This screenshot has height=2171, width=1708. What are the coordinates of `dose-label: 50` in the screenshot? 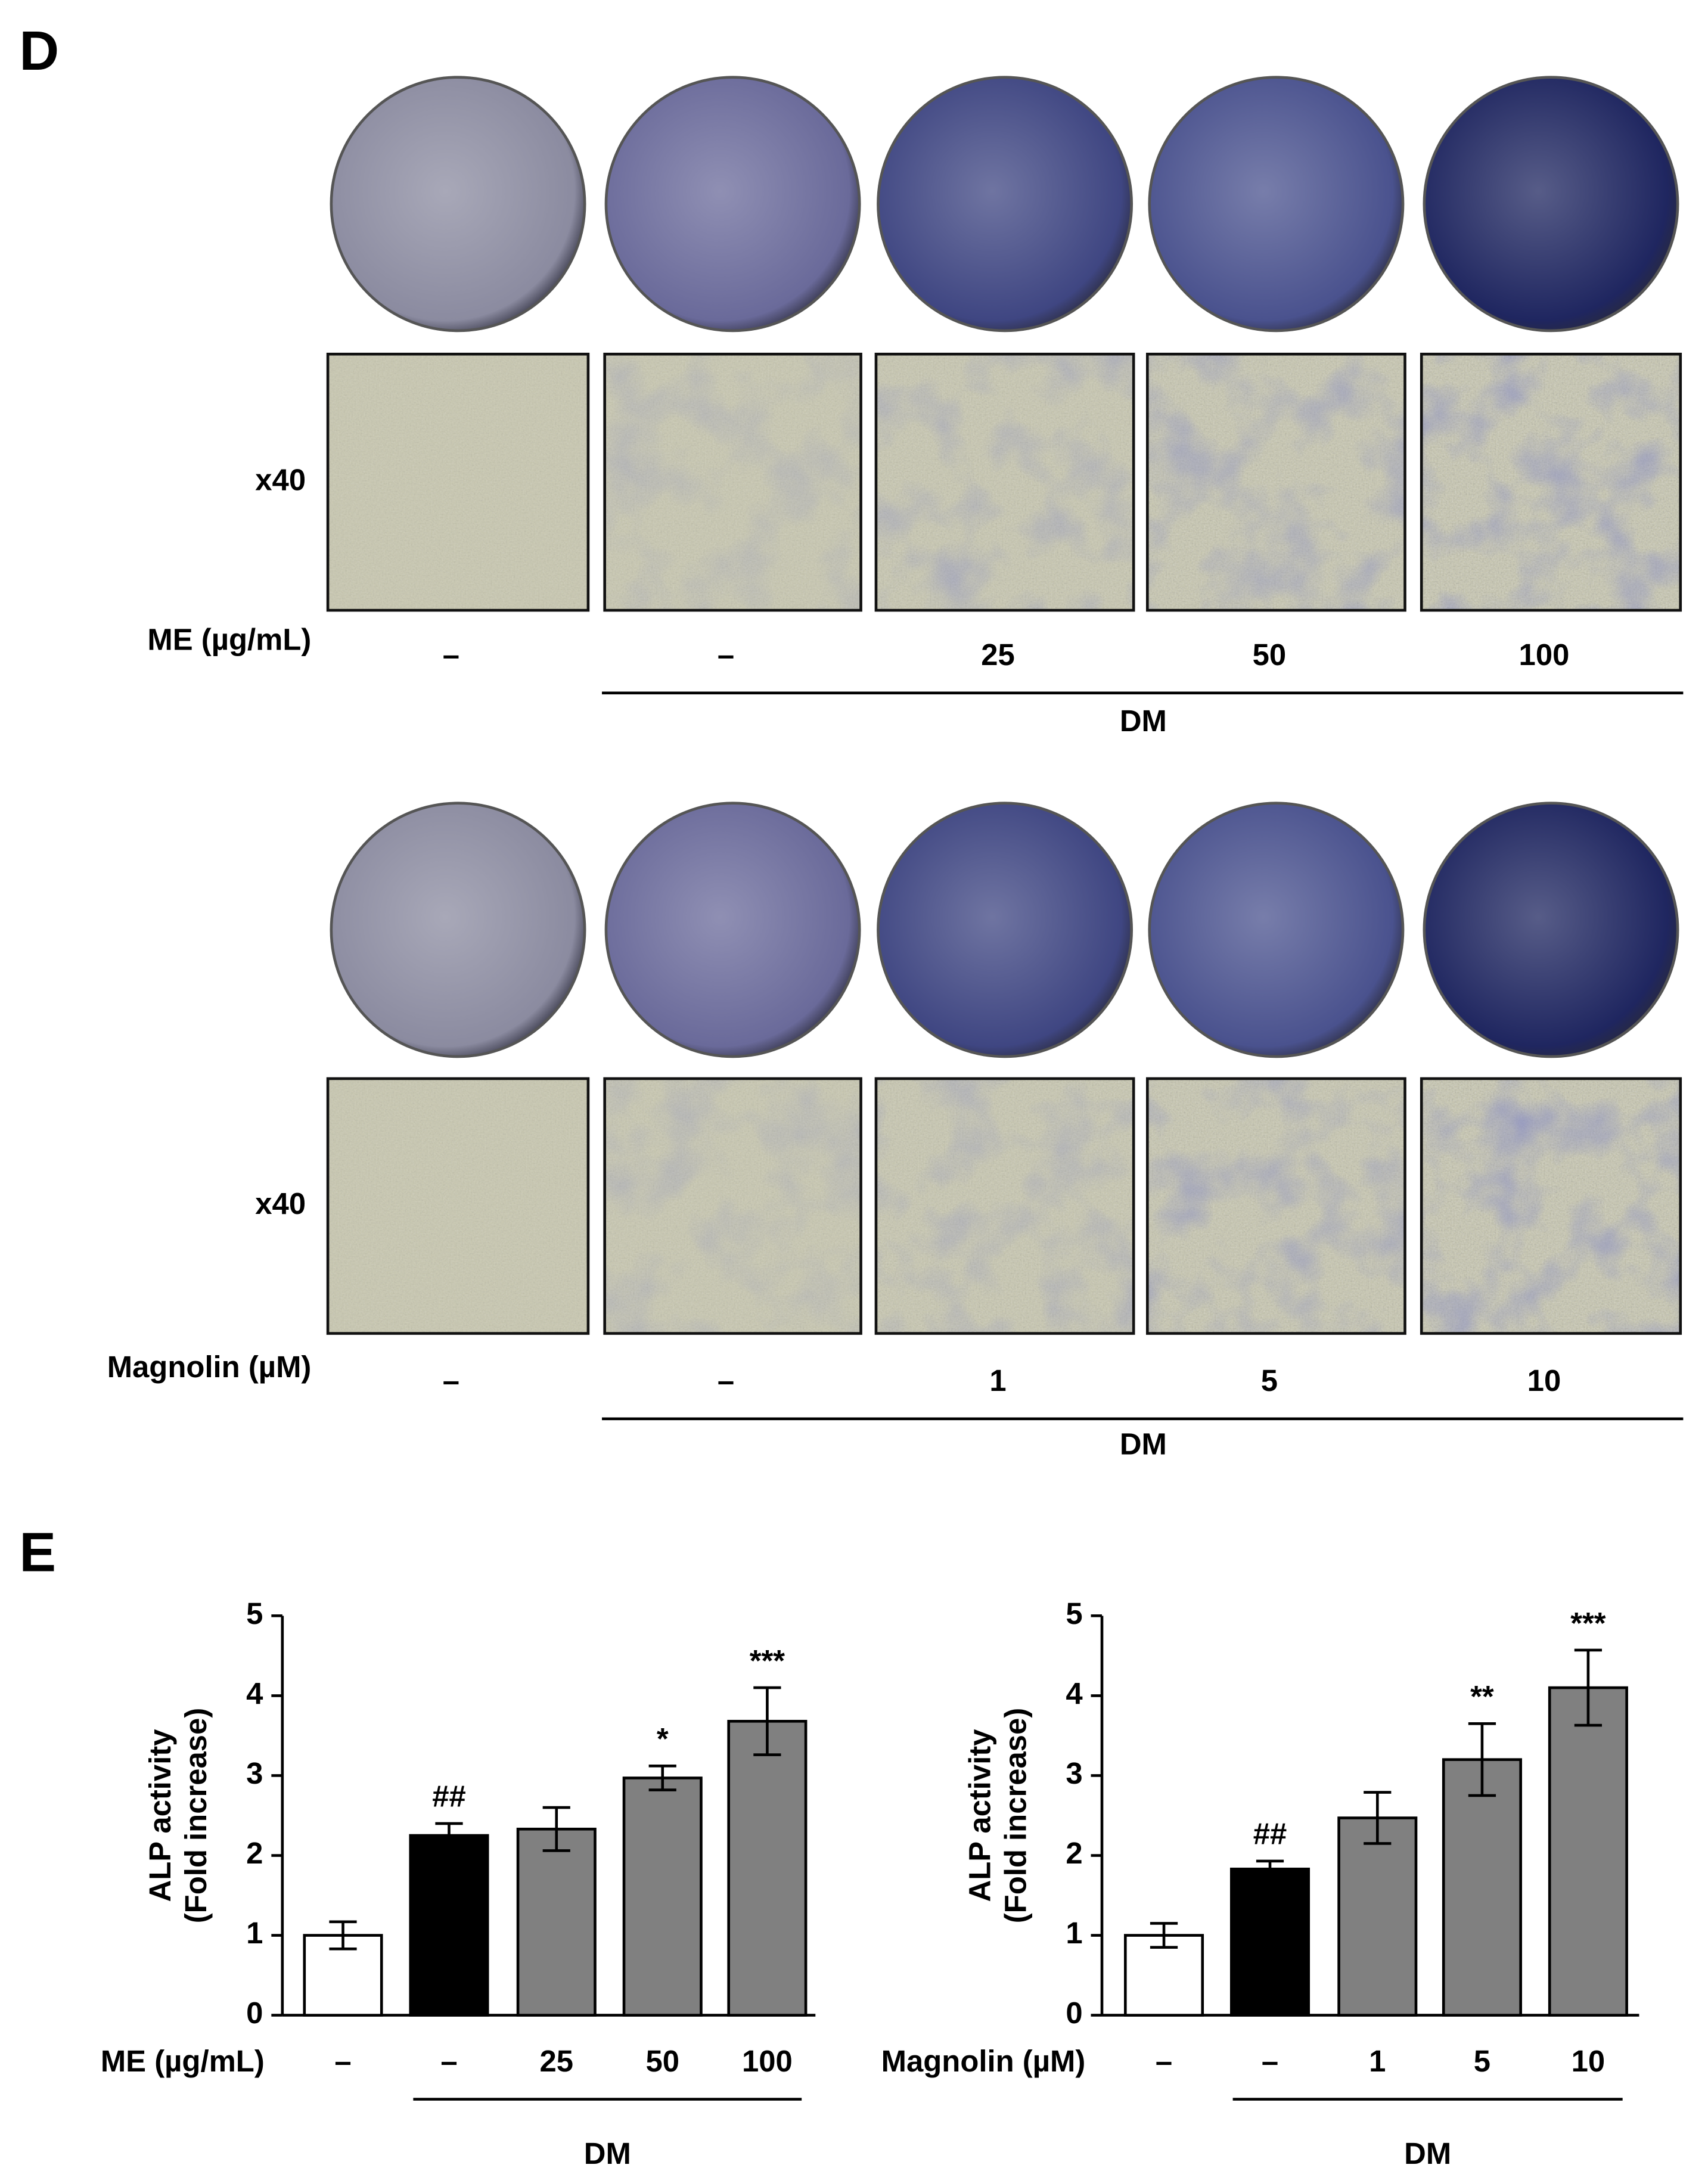 It's located at (1270, 655).